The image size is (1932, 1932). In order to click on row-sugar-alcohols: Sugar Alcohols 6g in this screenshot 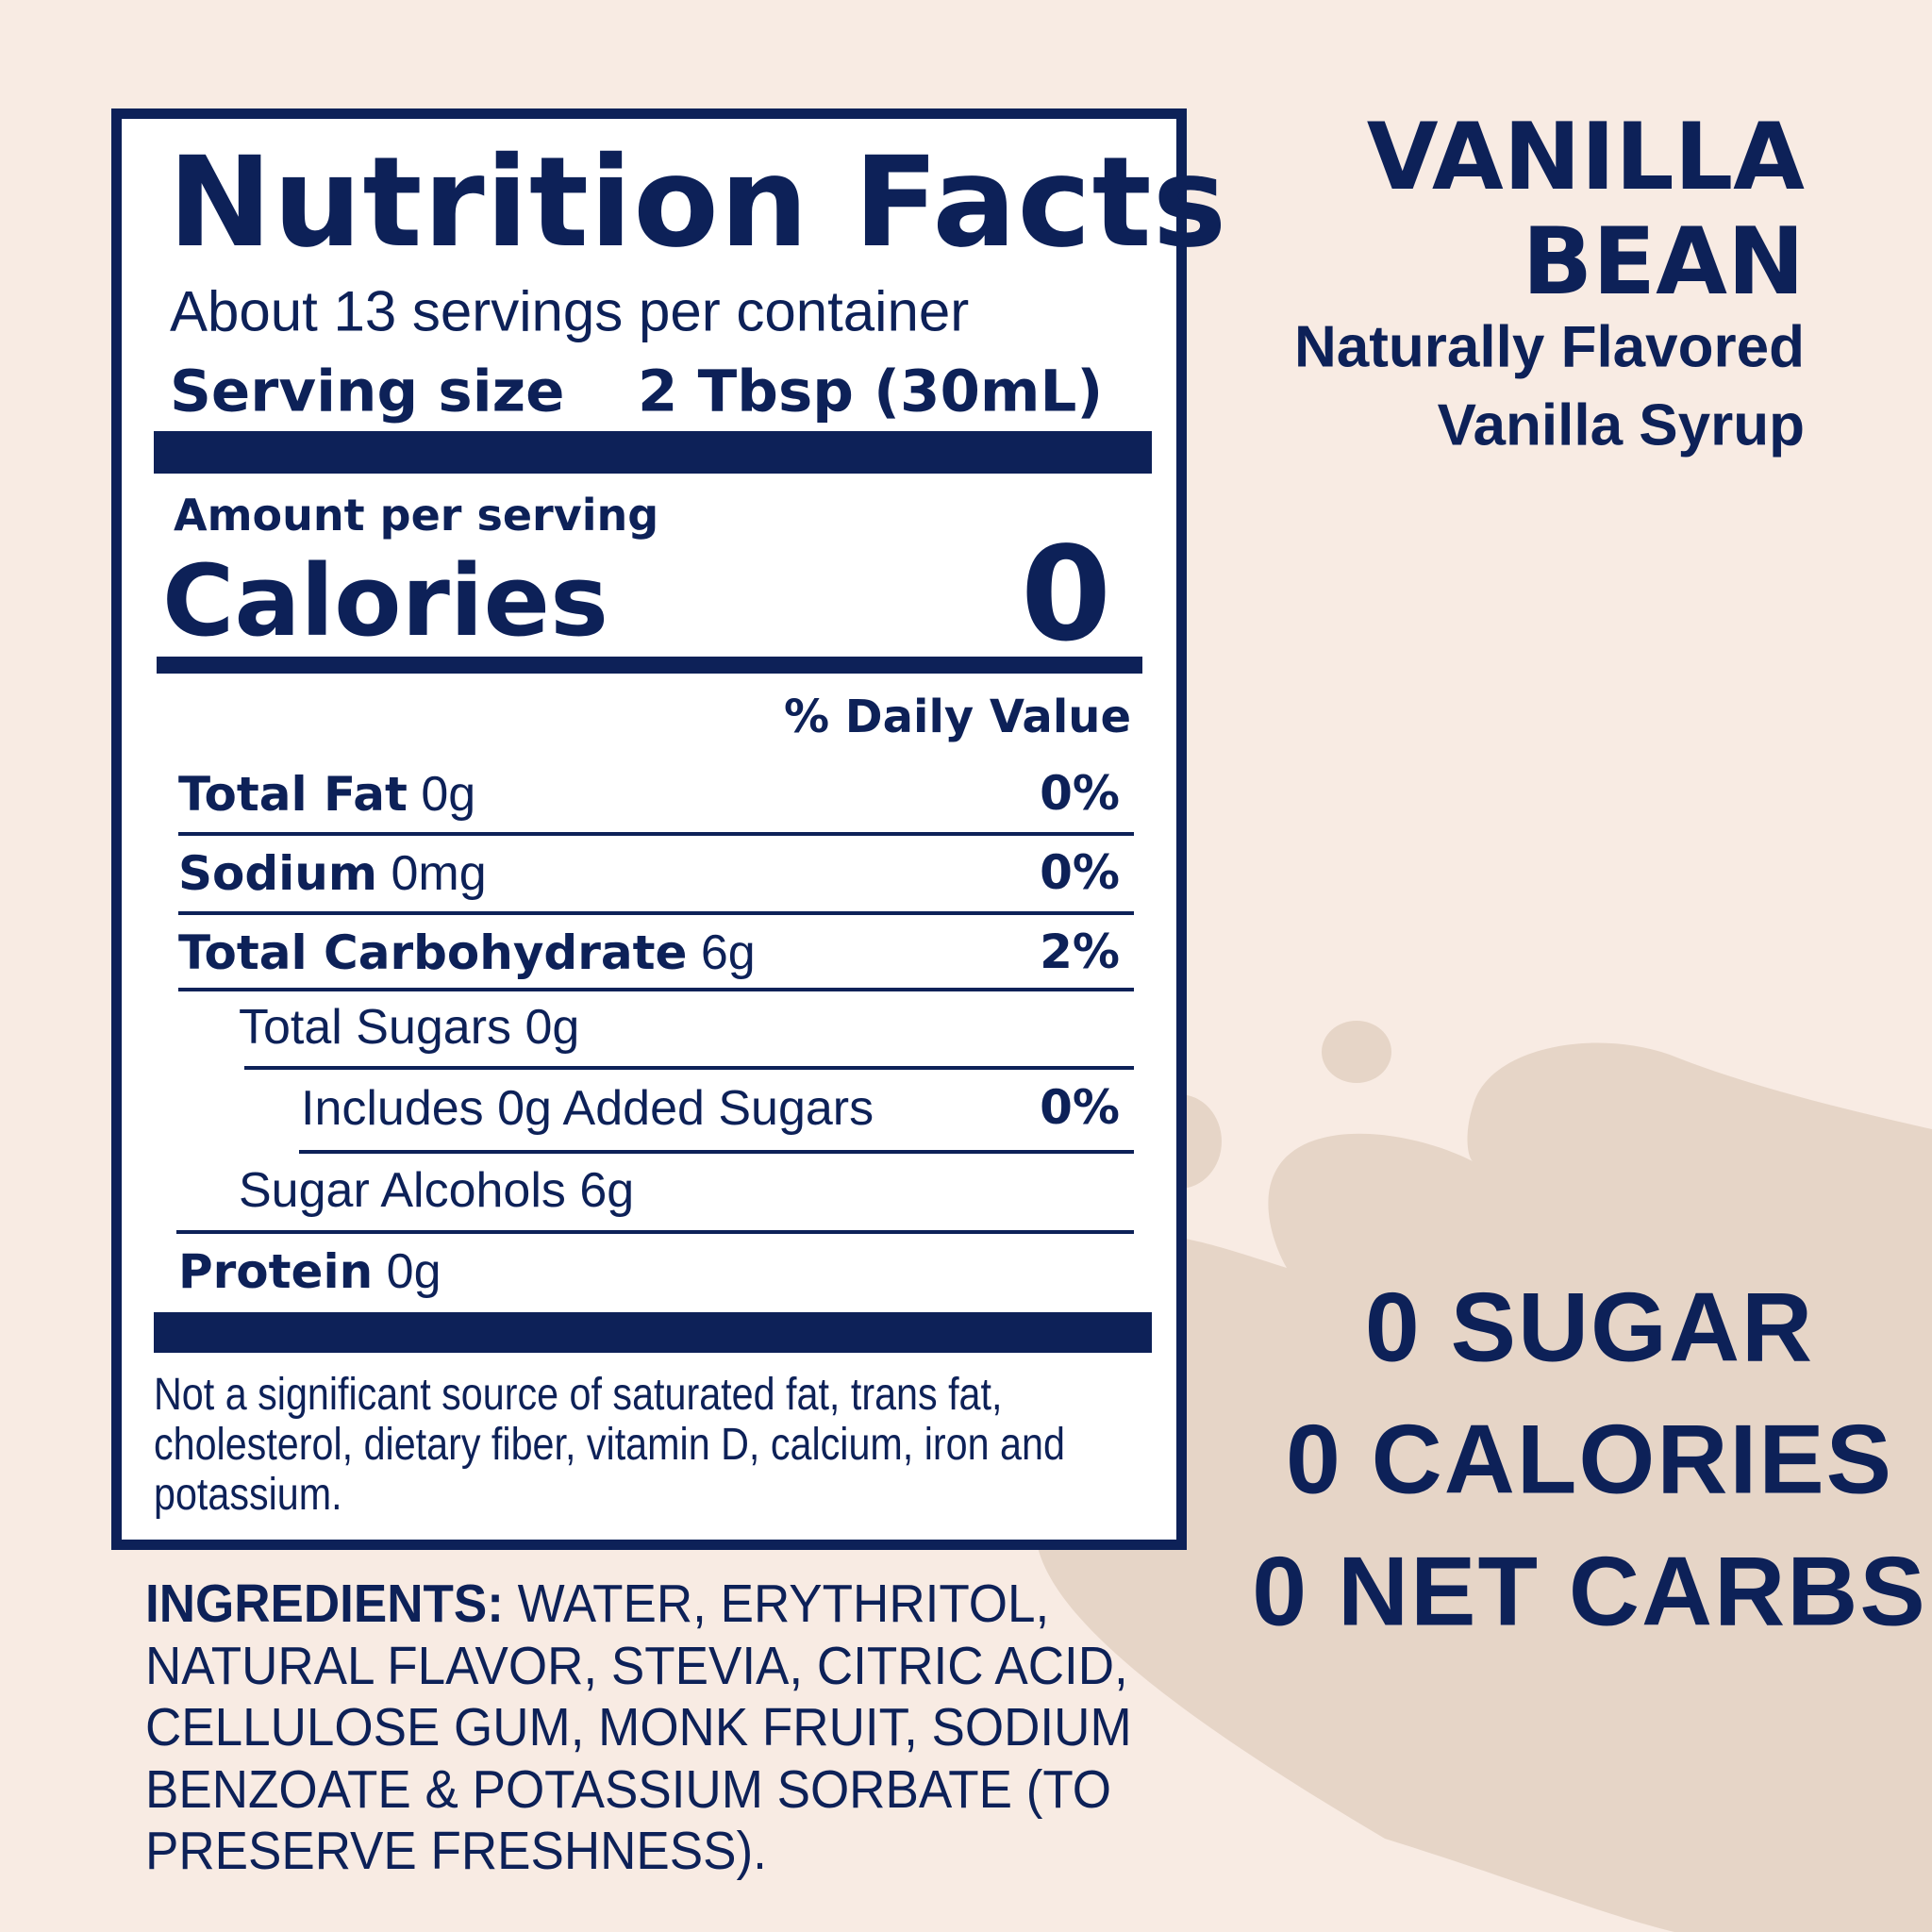, I will do `click(437, 1190)`.